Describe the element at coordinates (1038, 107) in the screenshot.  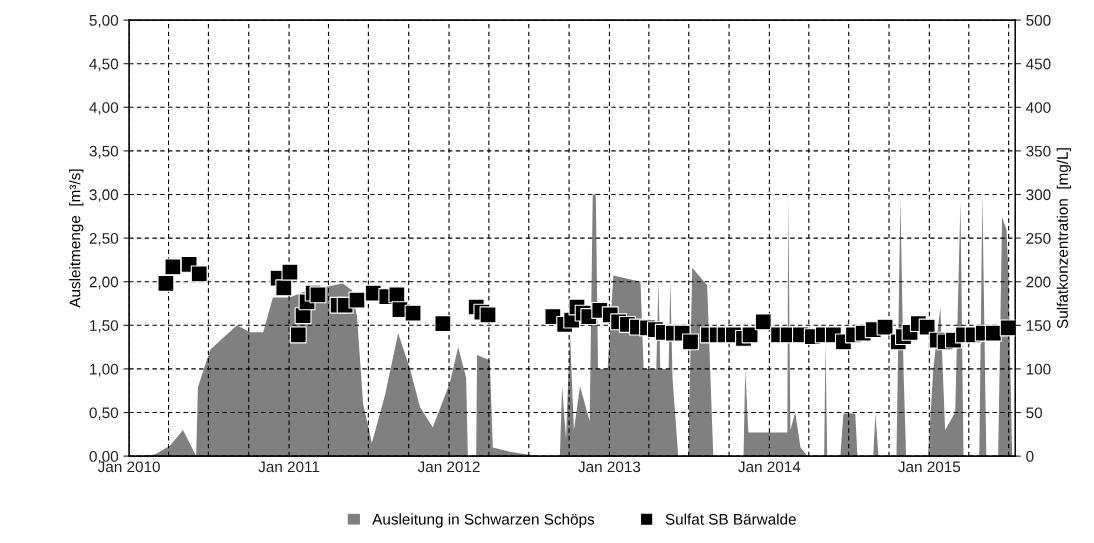
I see `y2-tick-label: 400` at that location.